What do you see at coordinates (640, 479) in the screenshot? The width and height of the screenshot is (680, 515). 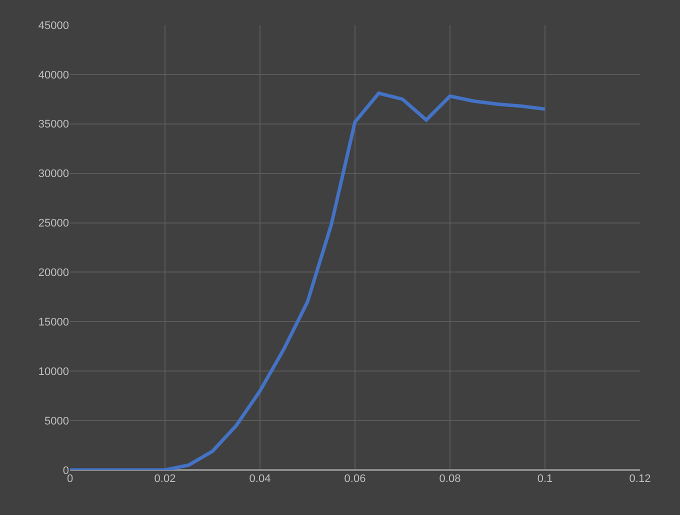 I see `x-tick-label: 0.12` at bounding box center [640, 479].